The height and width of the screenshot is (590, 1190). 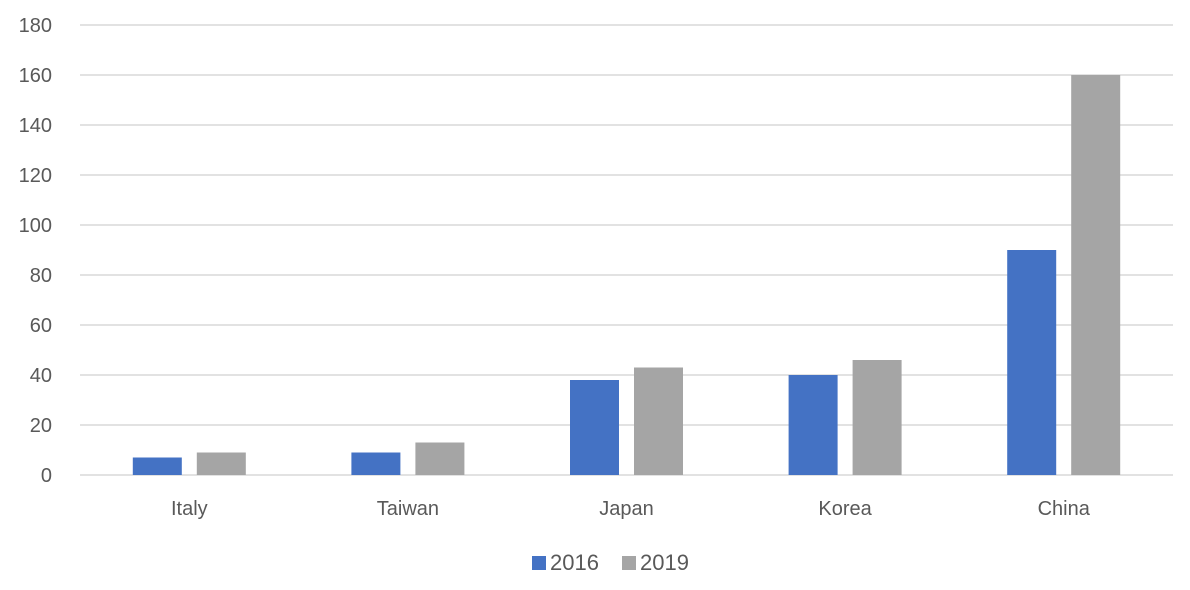 I want to click on y-tick-label: 60, so click(x=41, y=326).